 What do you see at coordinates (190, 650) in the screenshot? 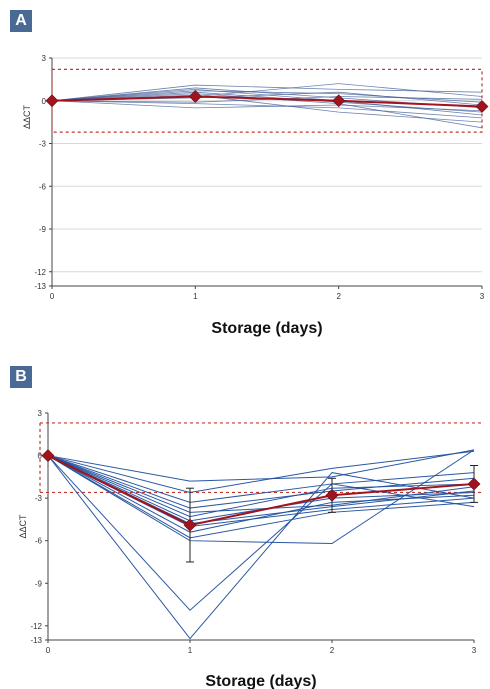
I see `chart-b-x-tick-label: 1` at bounding box center [190, 650].